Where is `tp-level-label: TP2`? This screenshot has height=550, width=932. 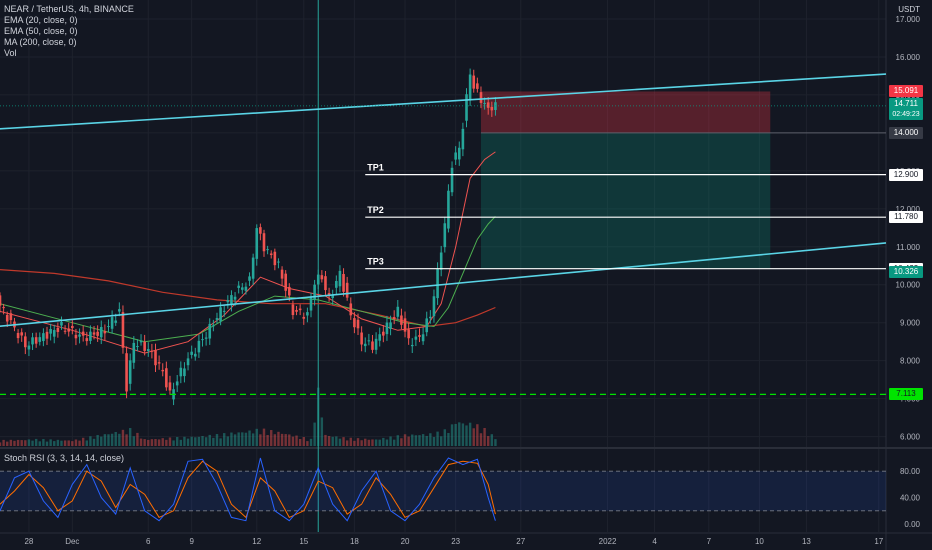
tp-level-label: TP2 is located at coordinates (375, 210).